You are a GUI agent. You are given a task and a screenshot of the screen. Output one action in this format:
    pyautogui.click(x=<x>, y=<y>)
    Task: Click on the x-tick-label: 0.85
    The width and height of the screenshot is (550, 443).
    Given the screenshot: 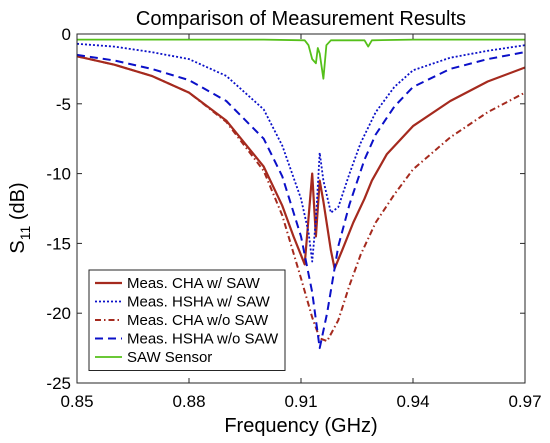 What is the action you would take?
    pyautogui.click(x=76, y=401)
    